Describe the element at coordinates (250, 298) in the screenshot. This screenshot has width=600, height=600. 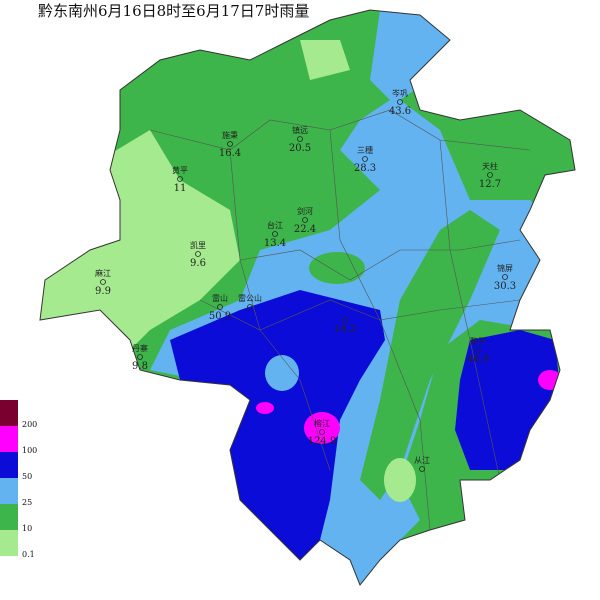
I see `station-name: 雷公山` at that location.